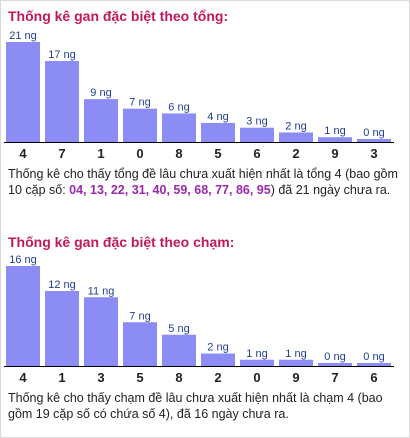 The width and height of the screenshot is (410, 438). I want to click on touch-value-label: 12 ng, so click(62, 285).